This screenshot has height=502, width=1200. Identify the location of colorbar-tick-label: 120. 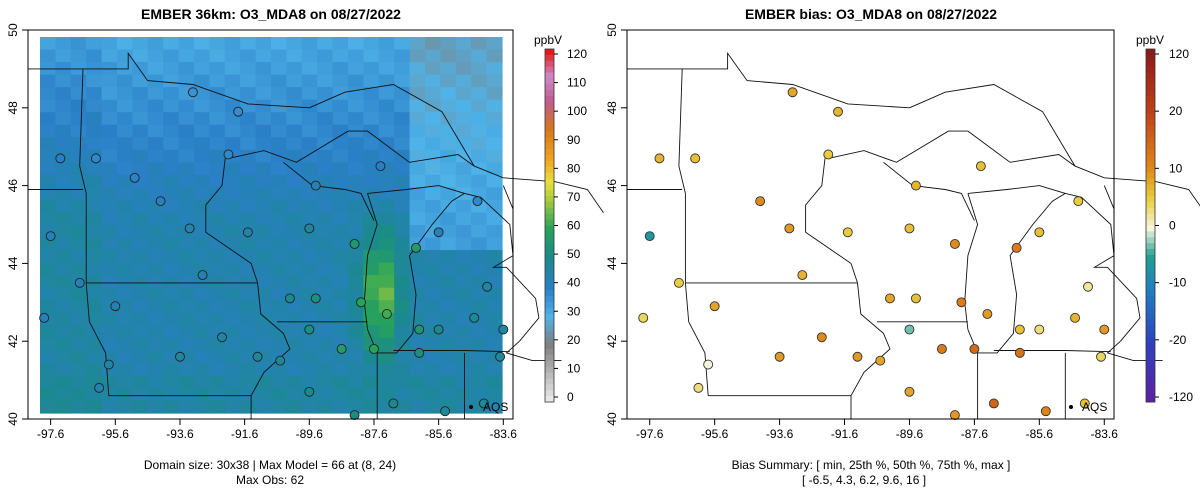
(577, 54).